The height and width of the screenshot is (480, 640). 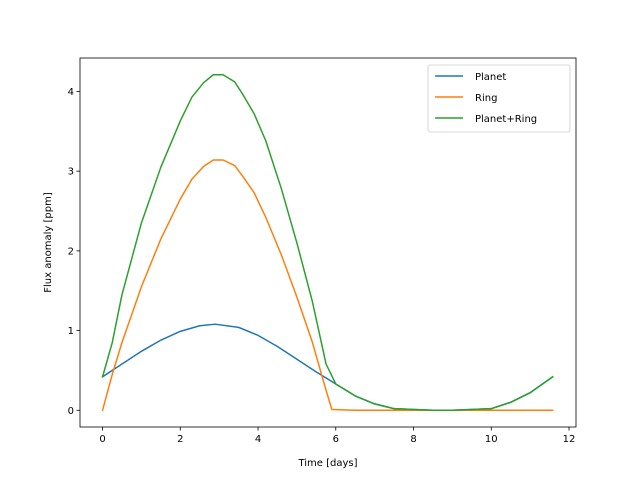 I want to click on x-tick-label: 4, so click(x=258, y=439).